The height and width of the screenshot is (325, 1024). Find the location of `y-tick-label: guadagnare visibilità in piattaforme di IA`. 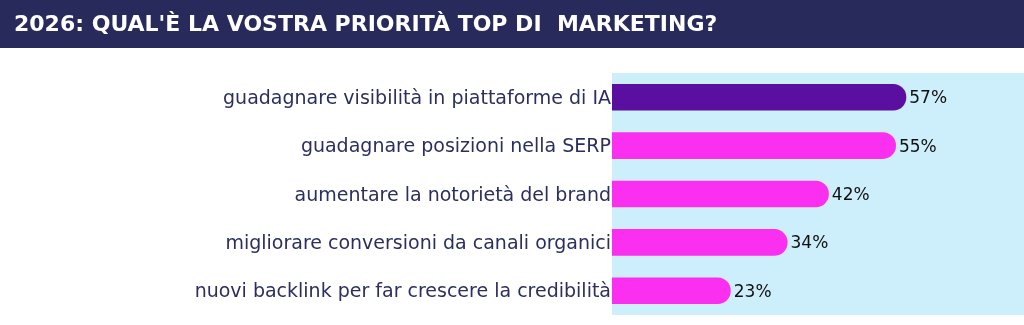

y-tick-label: guadagnare visibilità in piattaforme di IA is located at coordinates (417, 96).